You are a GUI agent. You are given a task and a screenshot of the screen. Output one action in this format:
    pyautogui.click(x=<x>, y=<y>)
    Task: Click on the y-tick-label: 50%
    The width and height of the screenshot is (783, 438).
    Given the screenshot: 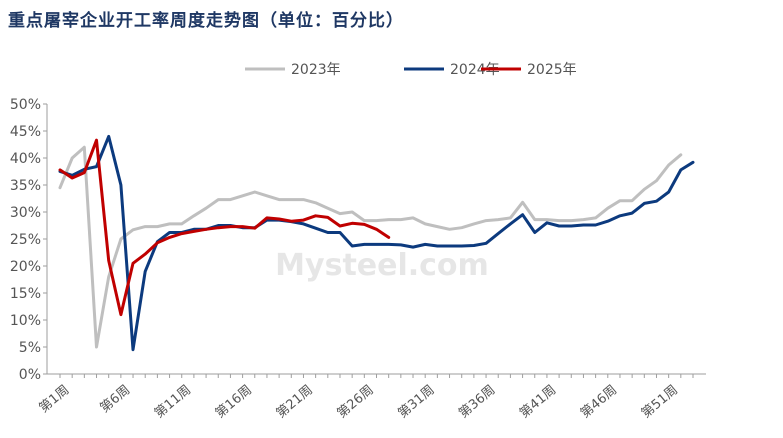 What is the action you would take?
    pyautogui.click(x=25, y=105)
    